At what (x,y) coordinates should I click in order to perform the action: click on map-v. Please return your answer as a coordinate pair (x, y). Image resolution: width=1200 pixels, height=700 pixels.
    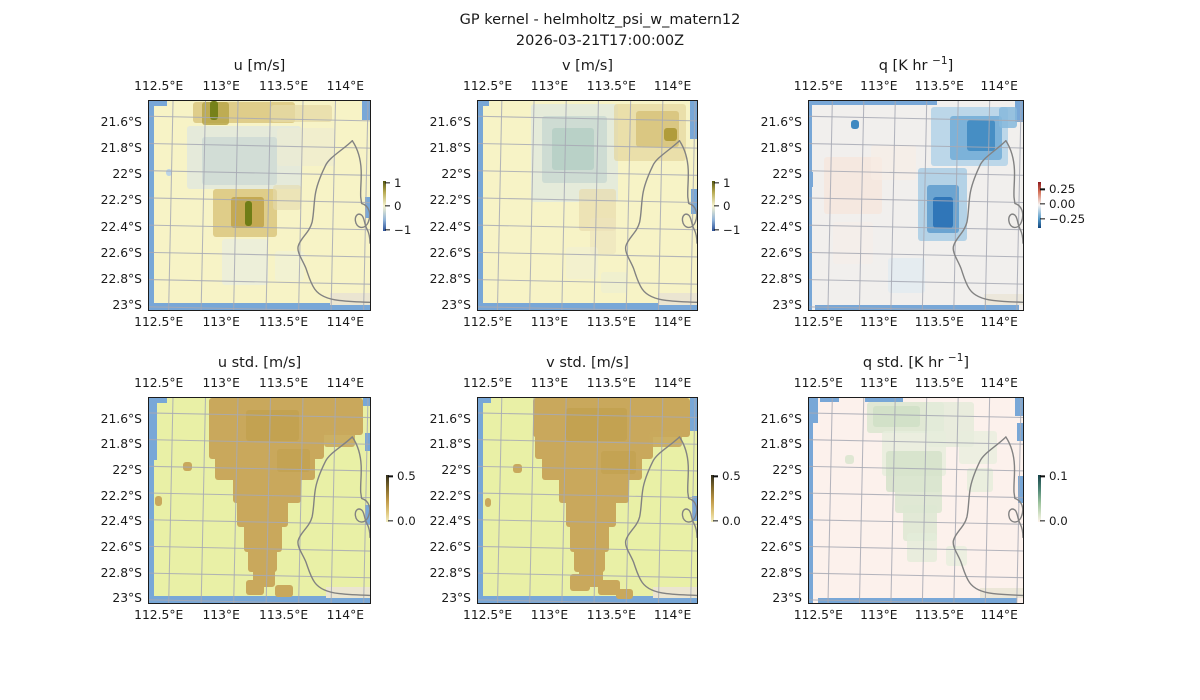
    Looking at the image, I should click on (587, 205).